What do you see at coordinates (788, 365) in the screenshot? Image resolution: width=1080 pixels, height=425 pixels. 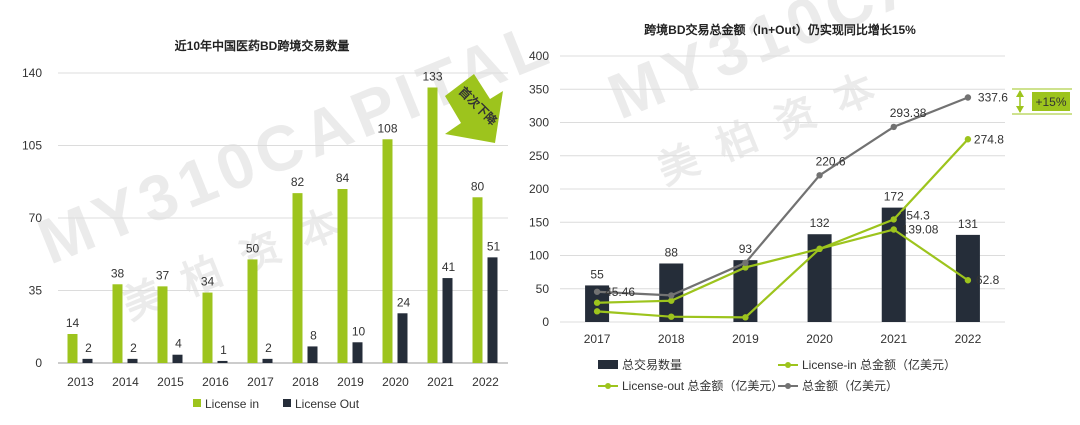 I see `legend-marker-license-in` at bounding box center [788, 365].